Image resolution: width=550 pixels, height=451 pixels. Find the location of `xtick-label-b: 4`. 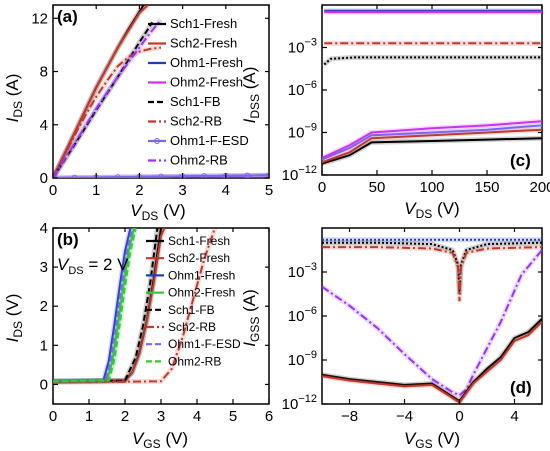

xtick-label-b: 4 is located at coordinates (197, 416).